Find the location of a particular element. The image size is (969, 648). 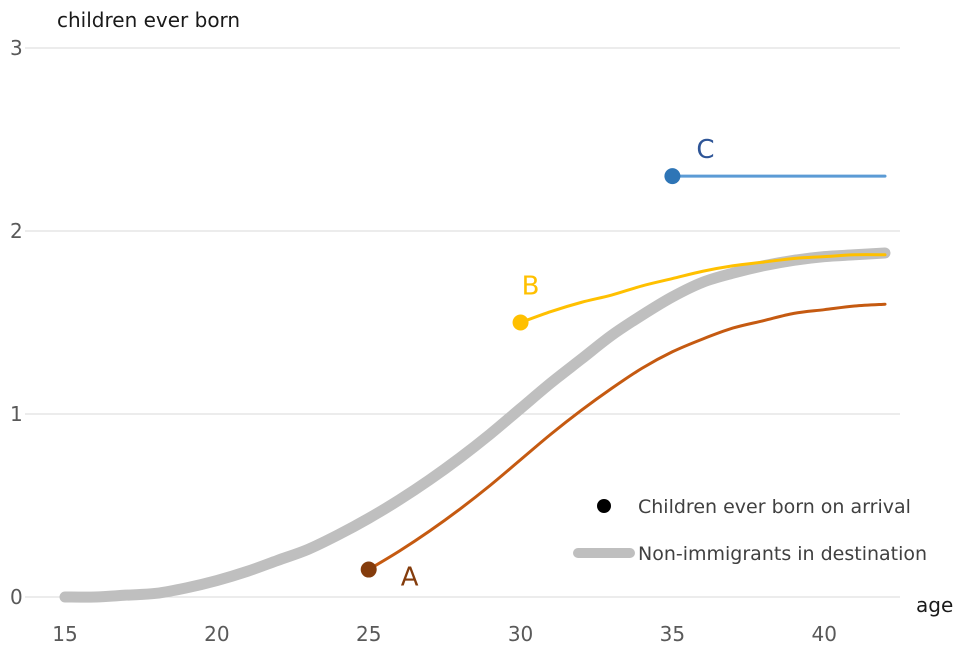

series-label-a: A is located at coordinates (410, 578).